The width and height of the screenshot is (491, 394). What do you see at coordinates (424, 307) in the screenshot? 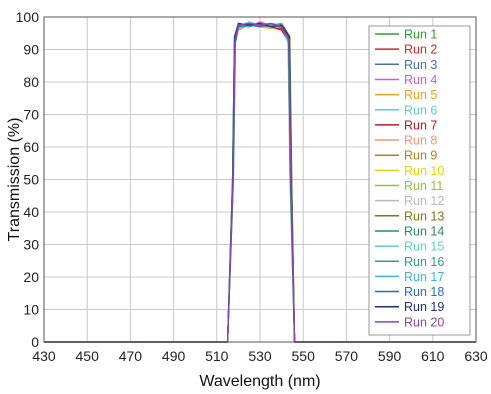
I see `legend-label: Run 19` at bounding box center [424, 307].